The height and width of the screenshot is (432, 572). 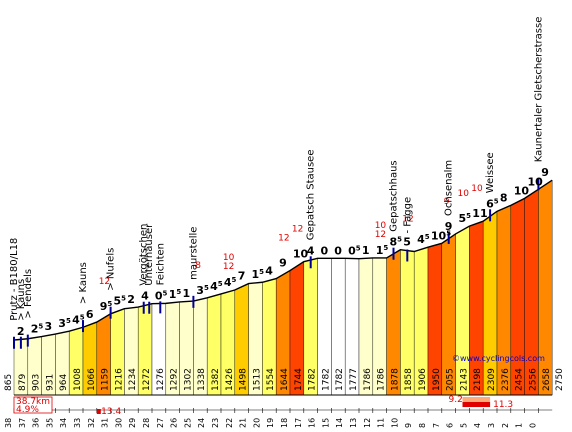 What do you see at coordinates (407, 215) in the screenshot?
I see `place-label-11: - Fagge` at bounding box center [407, 215].